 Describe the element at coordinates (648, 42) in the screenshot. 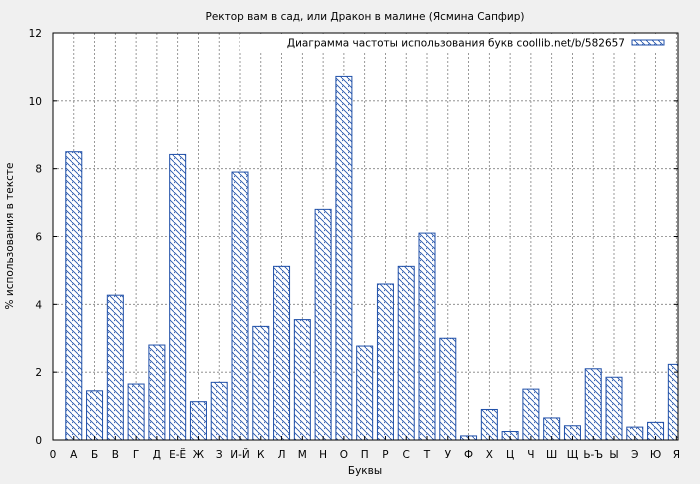

I see `legend-swatch` at that location.